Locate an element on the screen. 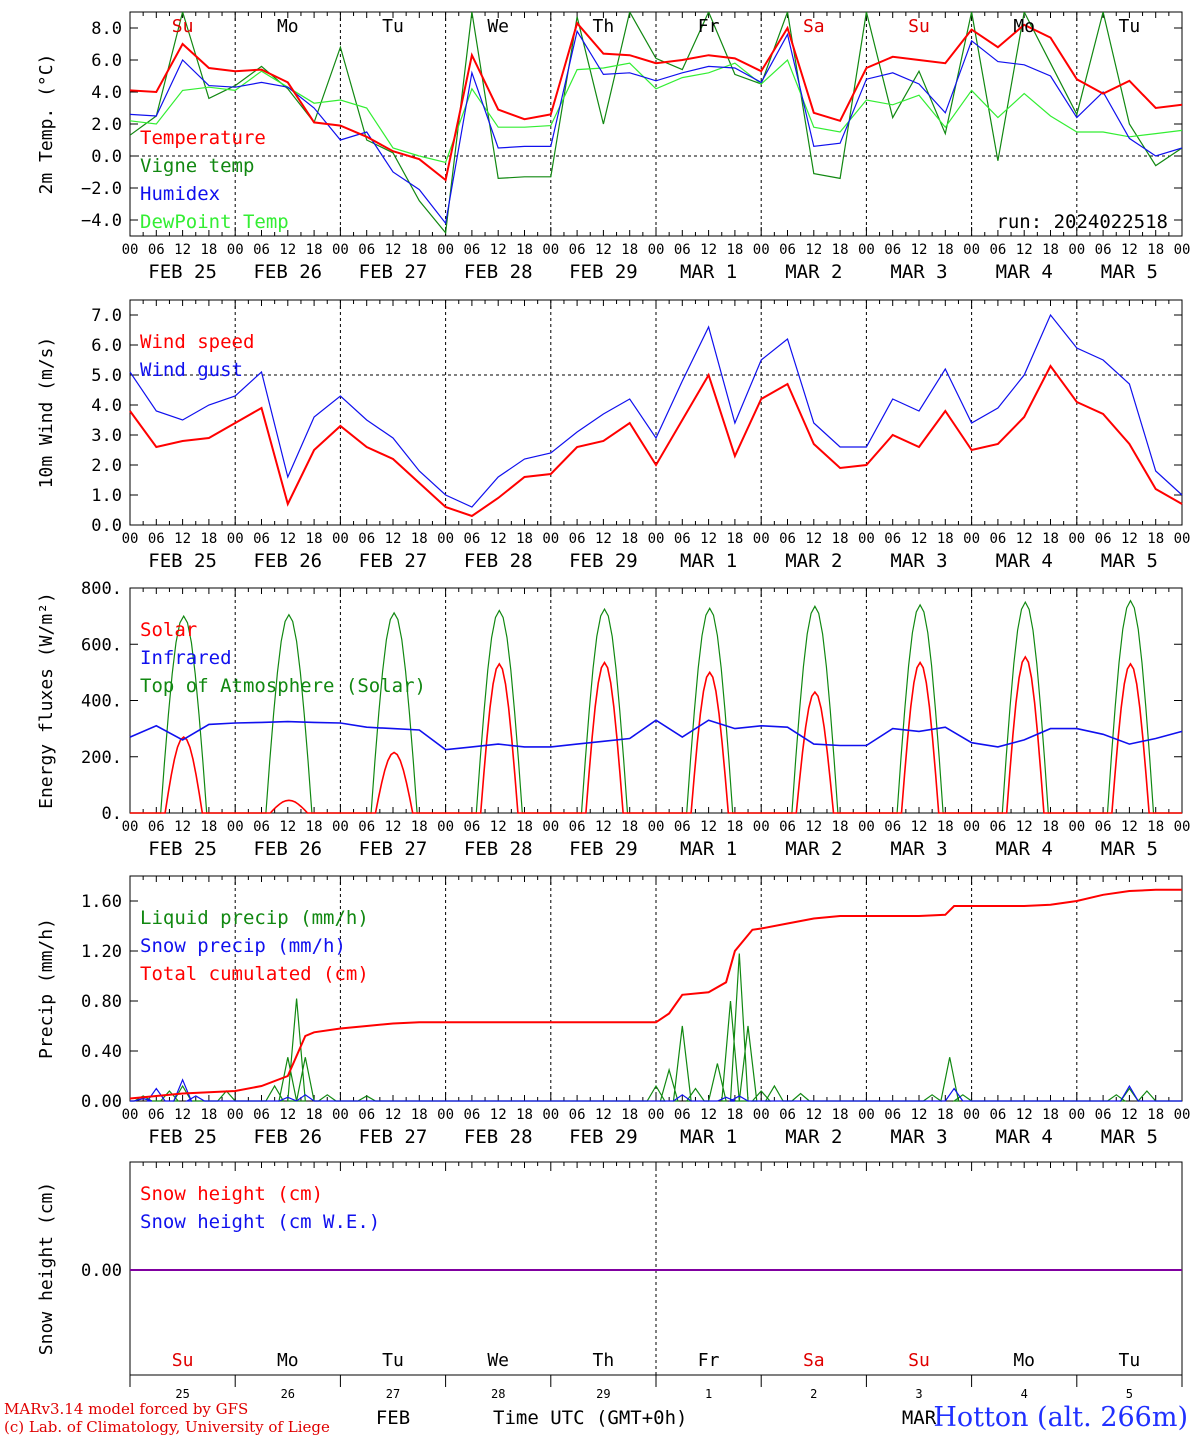 This screenshot has width=1194, height=1444. panel-frame-wind is located at coordinates (656, 412).